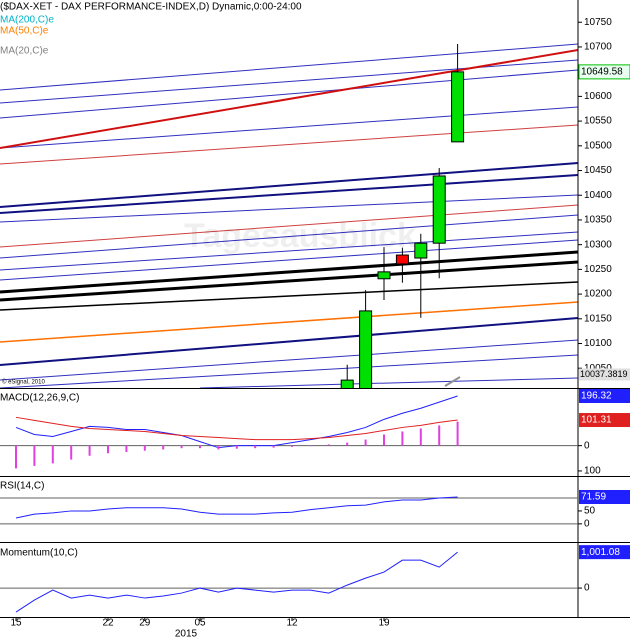  Describe the element at coordinates (590, 511) in the screenshot. I see `y-tick-label: 50` at that location.